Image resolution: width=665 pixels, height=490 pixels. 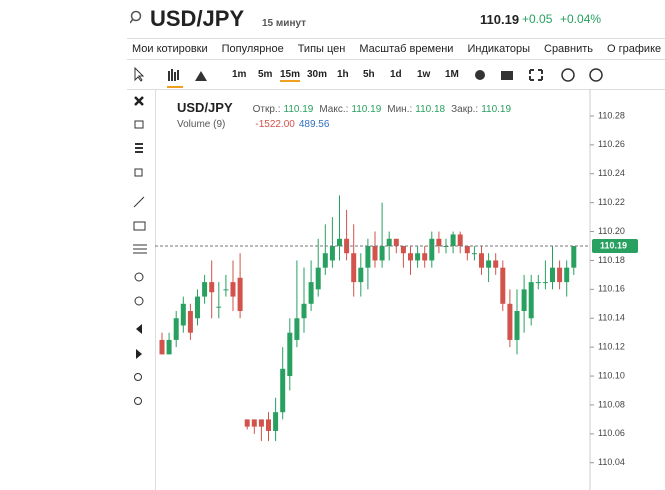 What do you see at coordinates (611, 202) in the screenshot?
I see `y-tick-label: 110.22` at bounding box center [611, 202].